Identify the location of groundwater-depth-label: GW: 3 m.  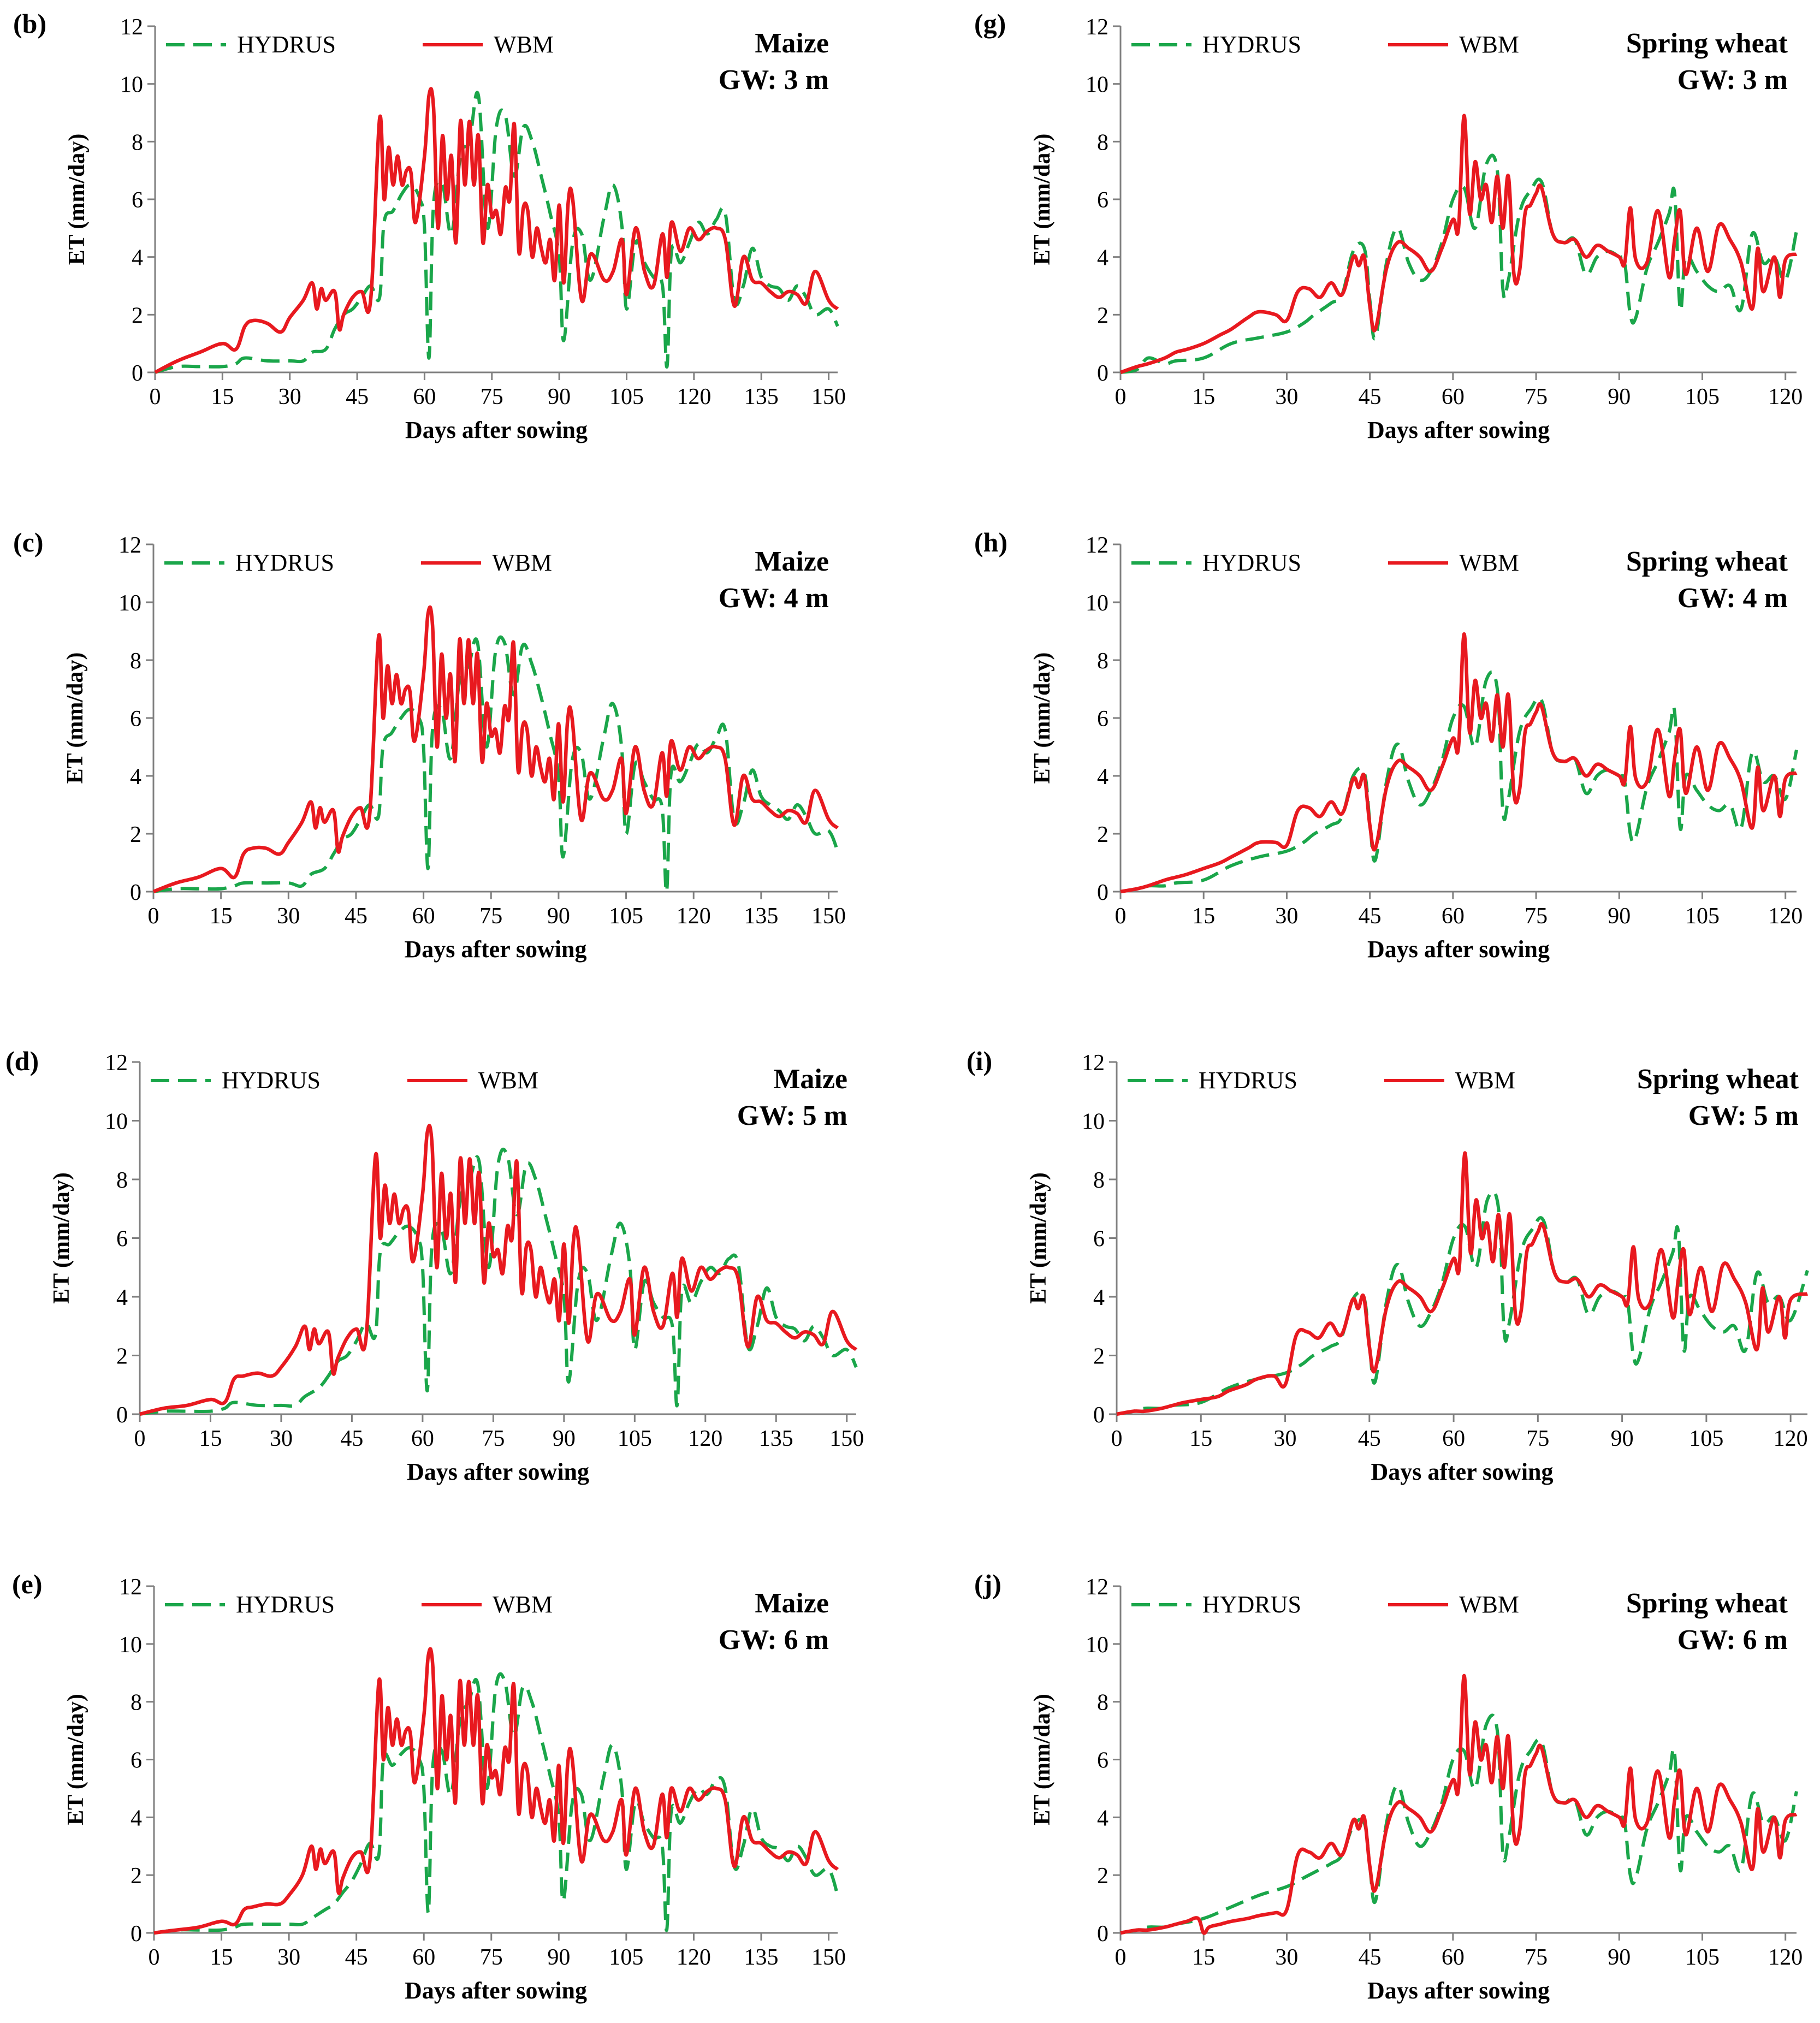
(1732, 80).